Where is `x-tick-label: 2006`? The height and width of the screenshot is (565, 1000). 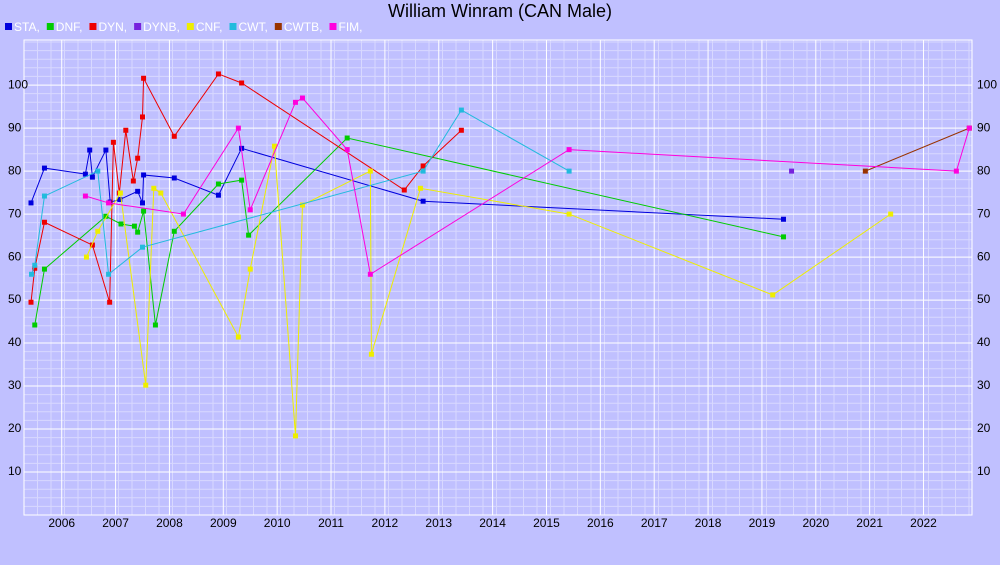
x-tick-label: 2006 is located at coordinates (61, 523).